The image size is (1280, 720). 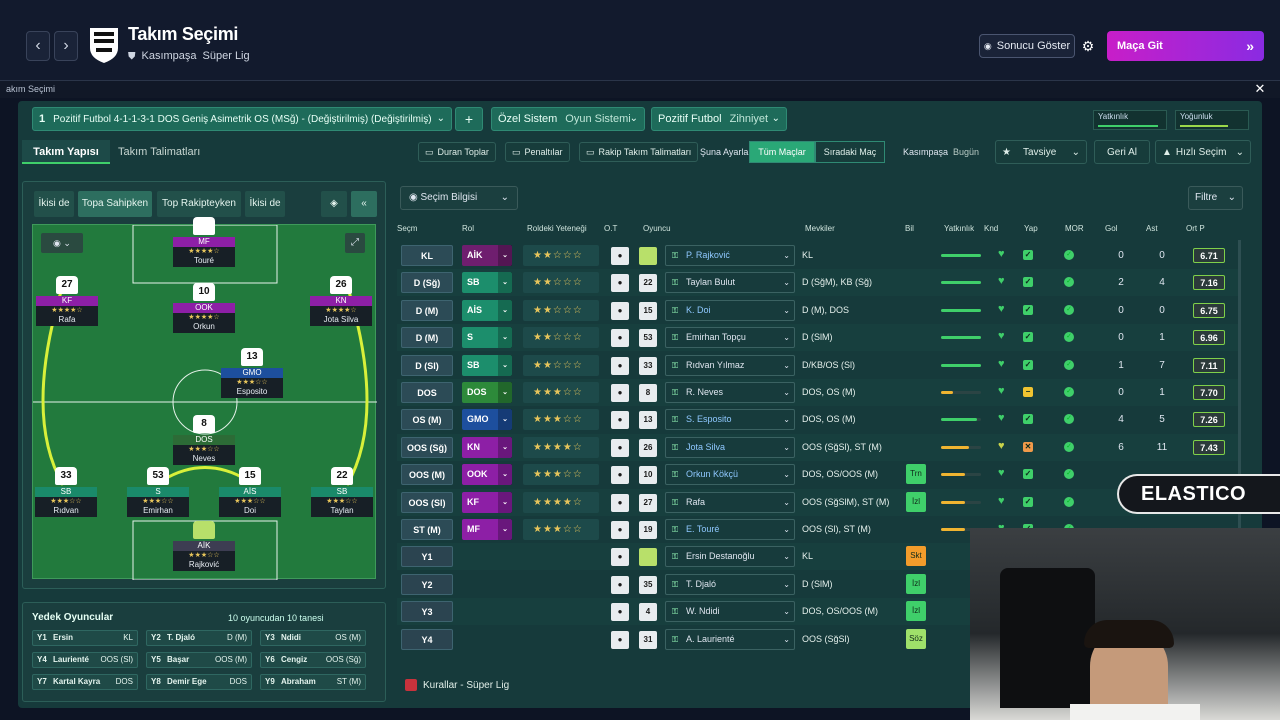 I want to click on breadcrumb-club: Kasımpaşa, so click(x=169, y=56).